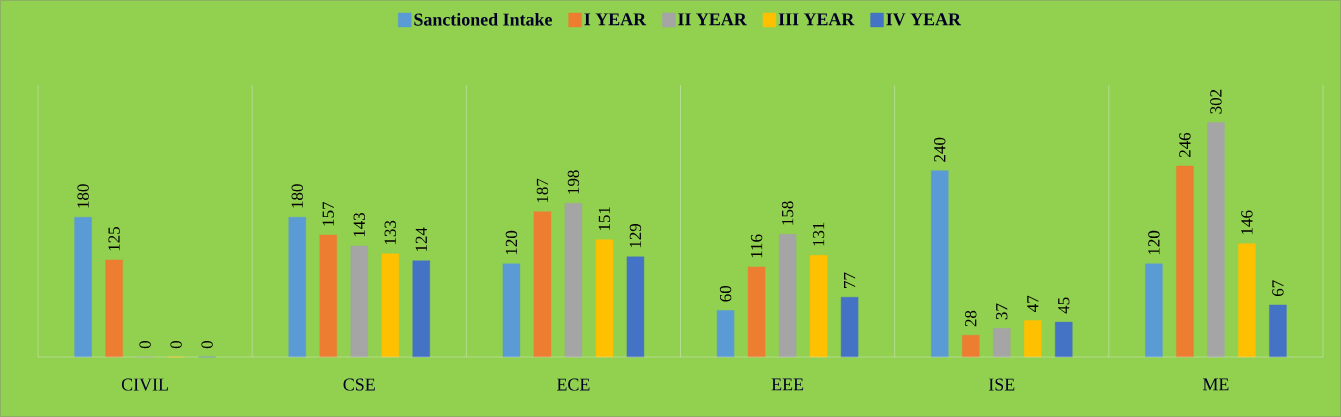 This screenshot has width=1341, height=417. Describe the element at coordinates (725, 293) in the screenshot. I see `data-label: 60` at that location.